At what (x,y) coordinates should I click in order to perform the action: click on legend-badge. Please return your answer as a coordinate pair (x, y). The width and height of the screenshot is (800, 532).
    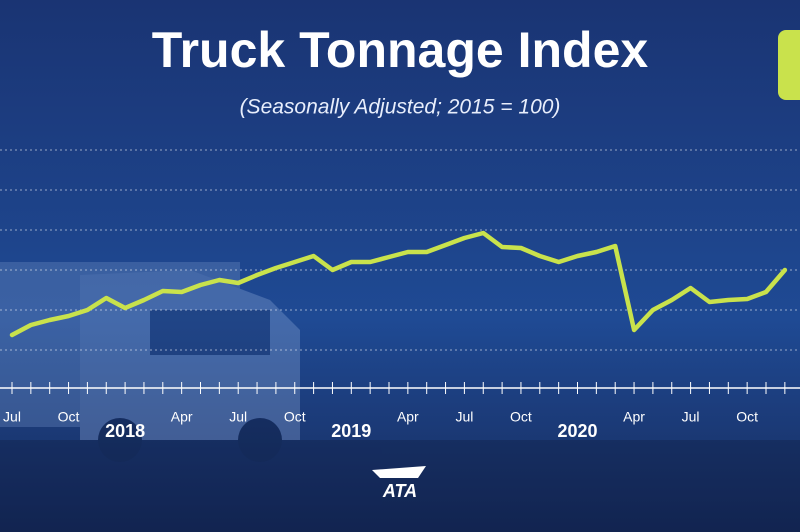
    Looking at the image, I should click on (789, 65).